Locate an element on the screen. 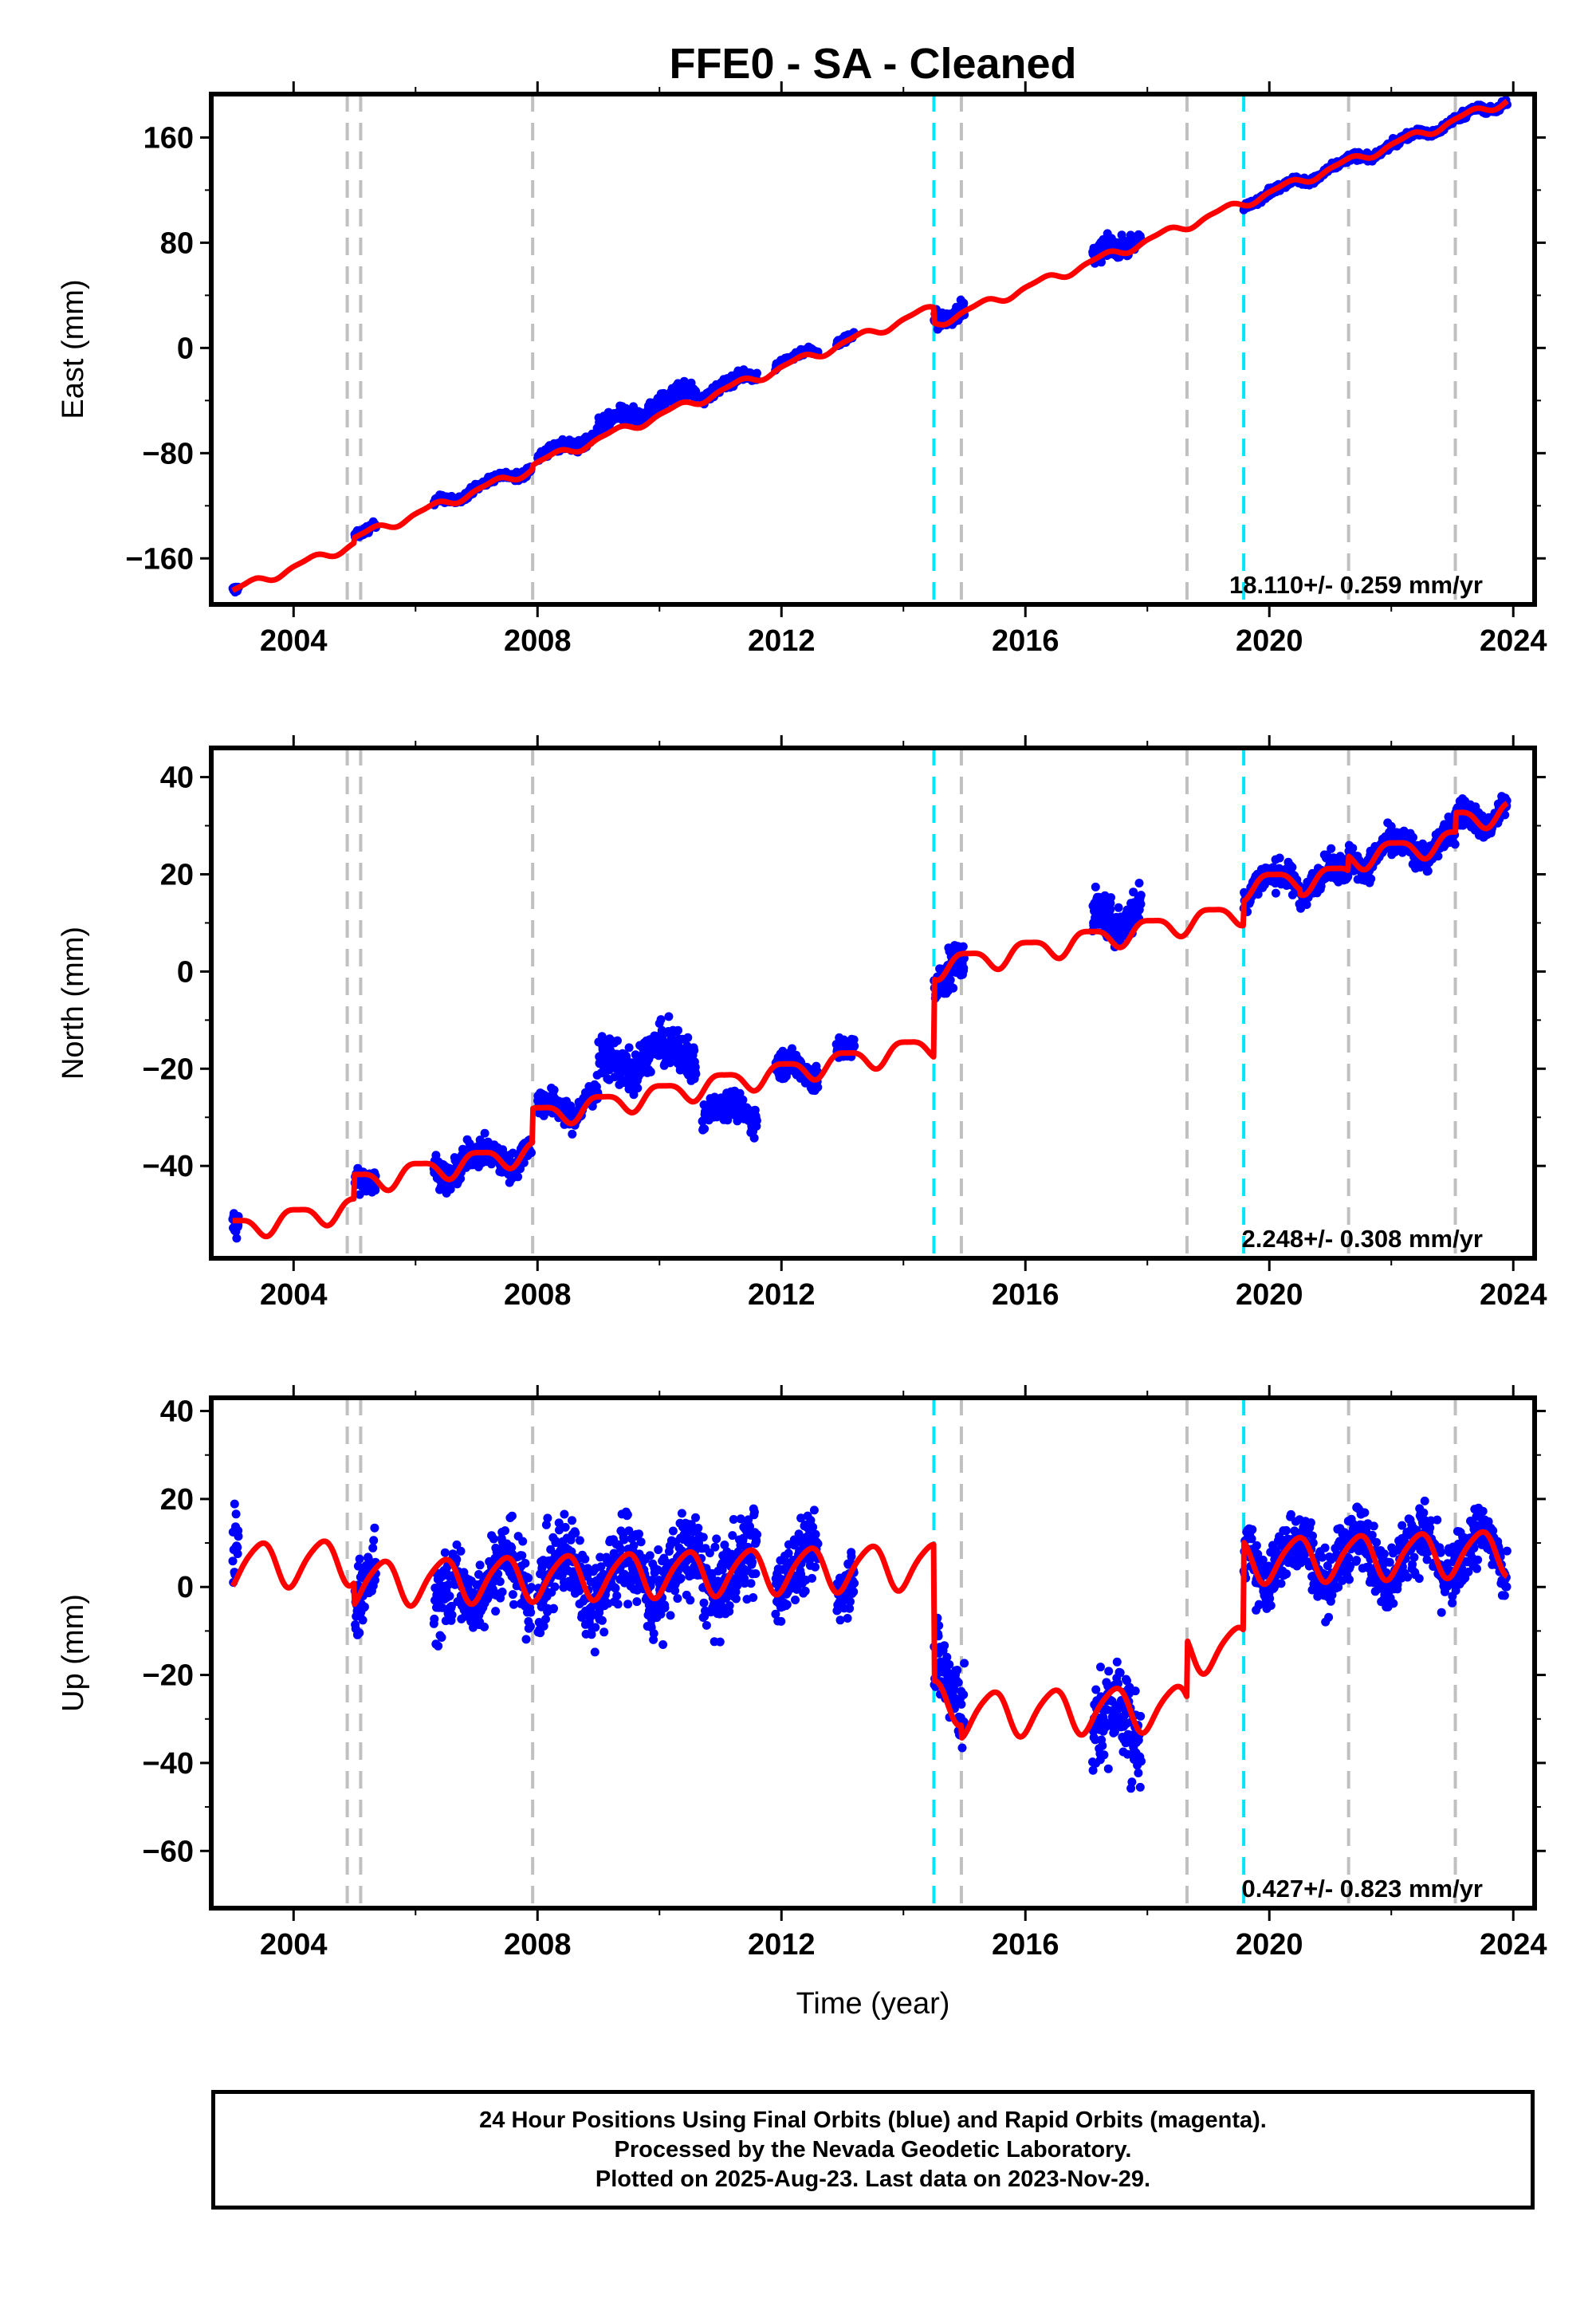 Image resolution: width=1596 pixels, height=2314 pixels. y-tick-label: −40 is located at coordinates (168, 1167).